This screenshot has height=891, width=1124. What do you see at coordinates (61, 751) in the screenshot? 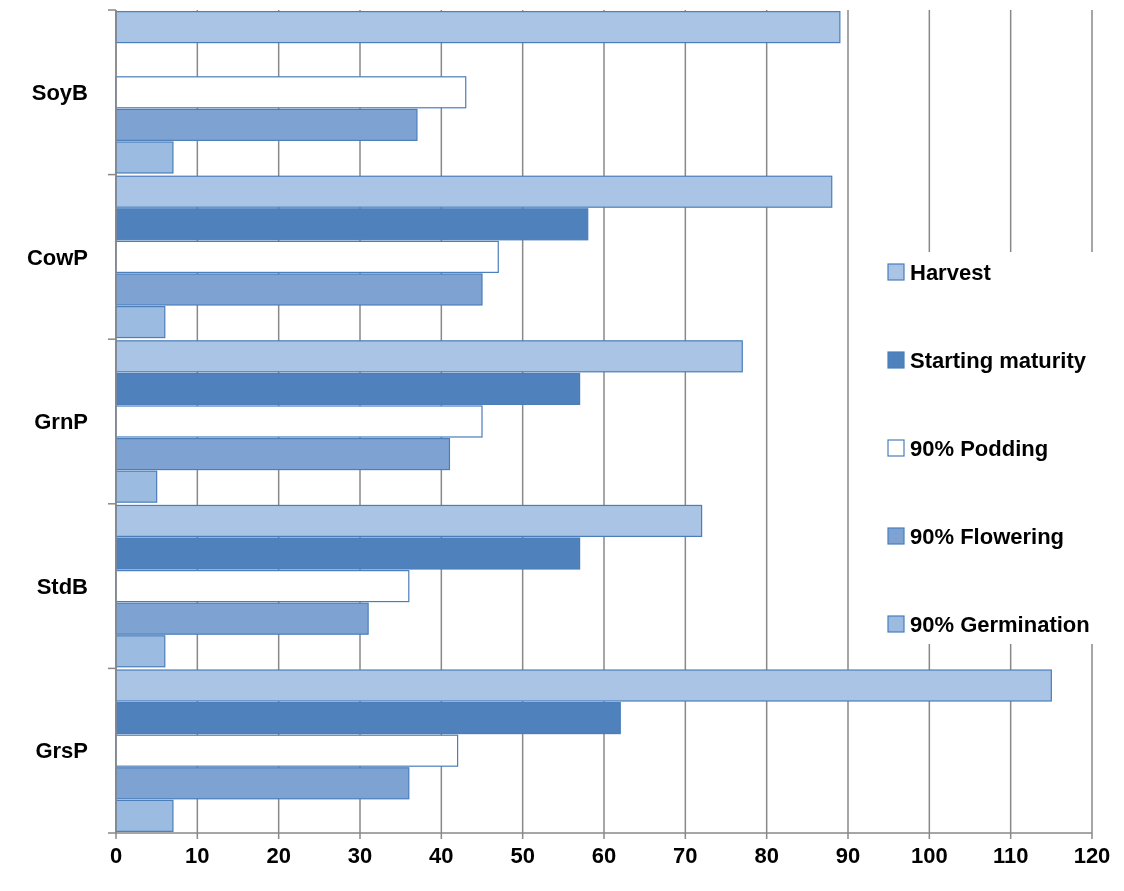
I see `y-tick-label: GrsP` at bounding box center [61, 751].